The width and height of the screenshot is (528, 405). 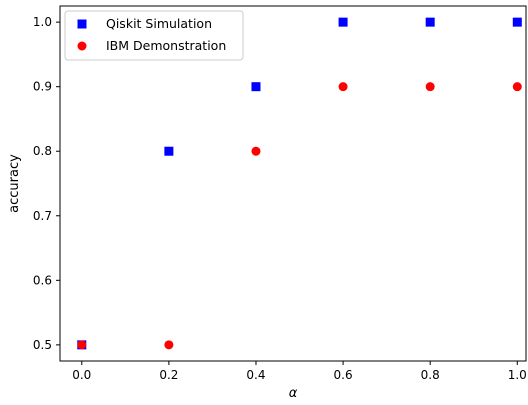 I want to click on legend-marker-qiskit-simulation, so click(x=82, y=24).